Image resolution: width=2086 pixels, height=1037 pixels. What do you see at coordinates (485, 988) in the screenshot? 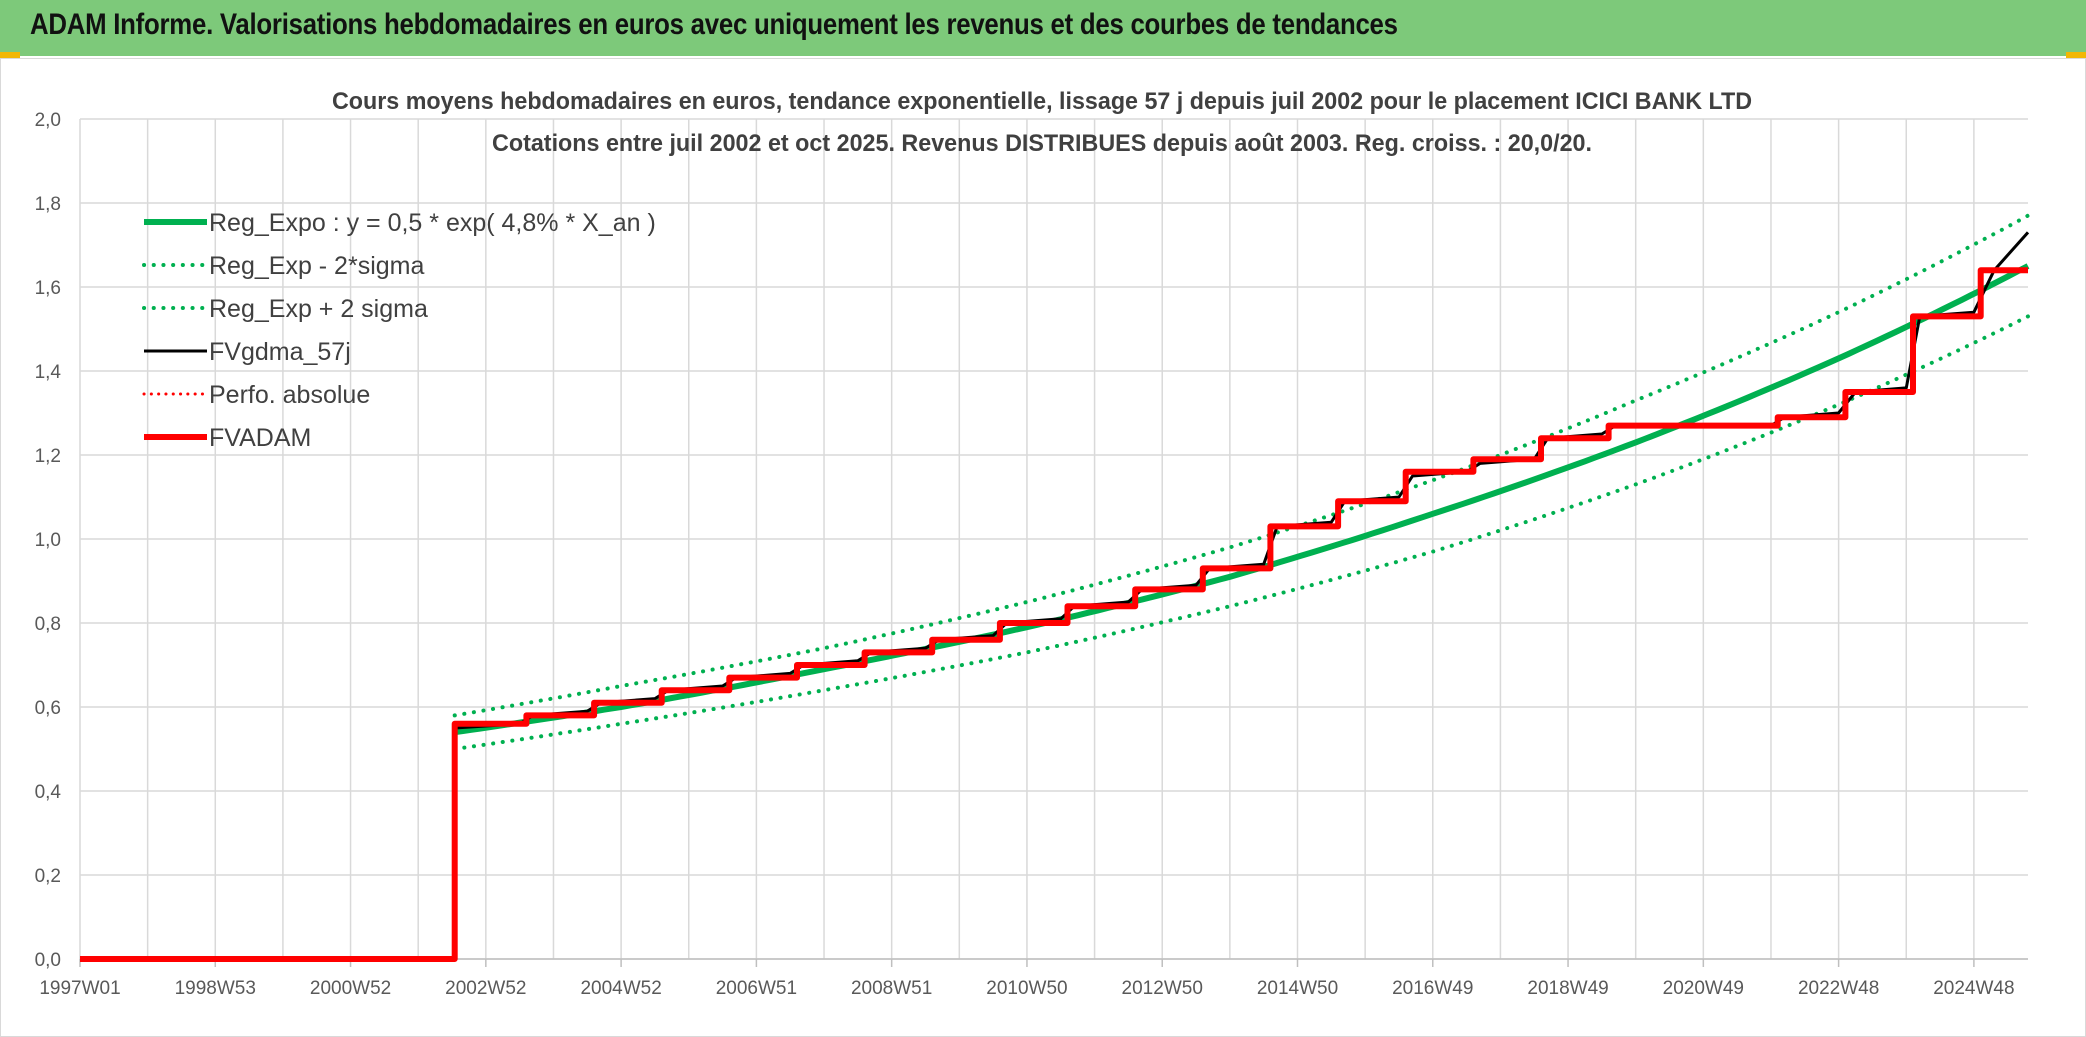
I see `x-tick-label: 2002W52` at bounding box center [485, 988].